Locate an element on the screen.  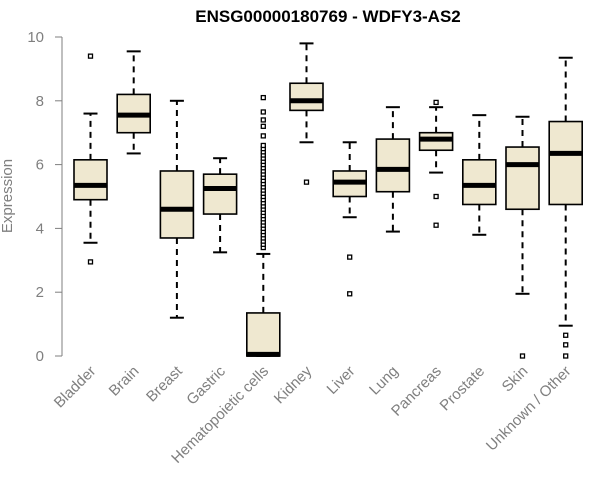
box-gastric is located at coordinates (220, 205).